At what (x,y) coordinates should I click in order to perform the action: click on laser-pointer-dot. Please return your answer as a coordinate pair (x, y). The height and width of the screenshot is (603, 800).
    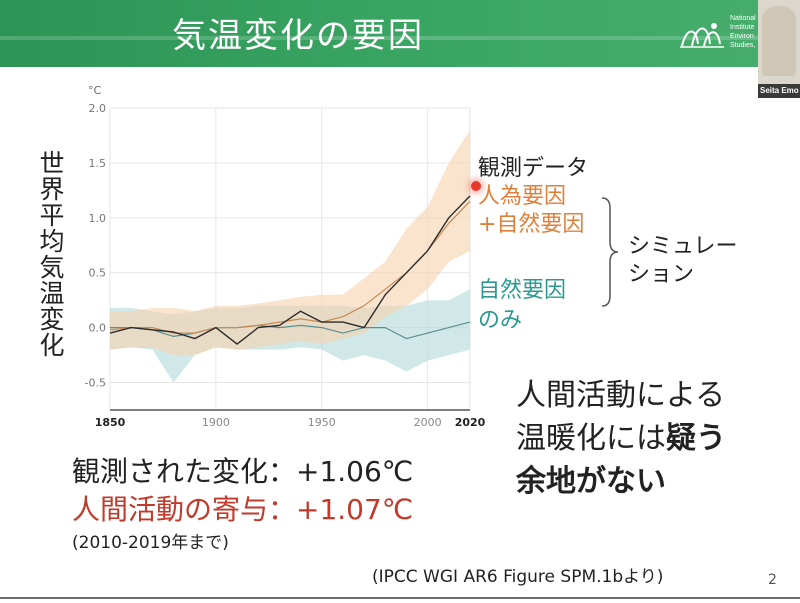
    Looking at the image, I should click on (476, 186).